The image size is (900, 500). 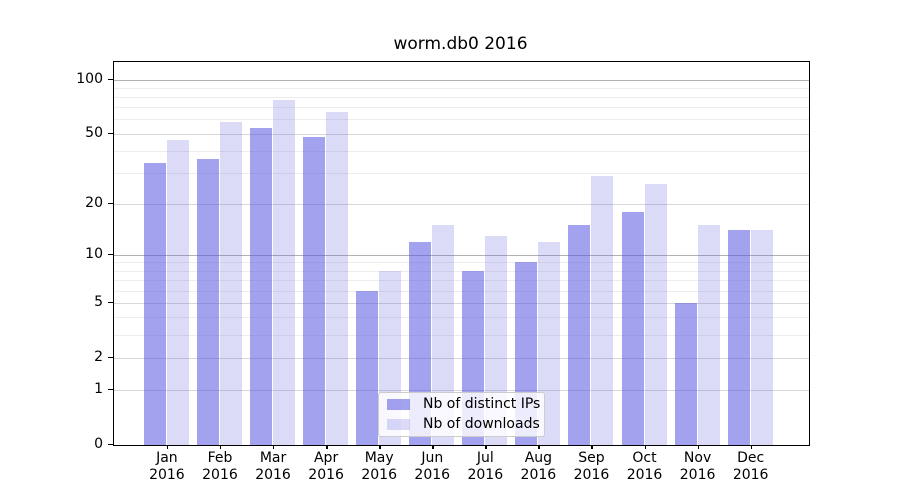 What do you see at coordinates (751, 458) in the screenshot?
I see `x-tick-month: Dec` at bounding box center [751, 458].